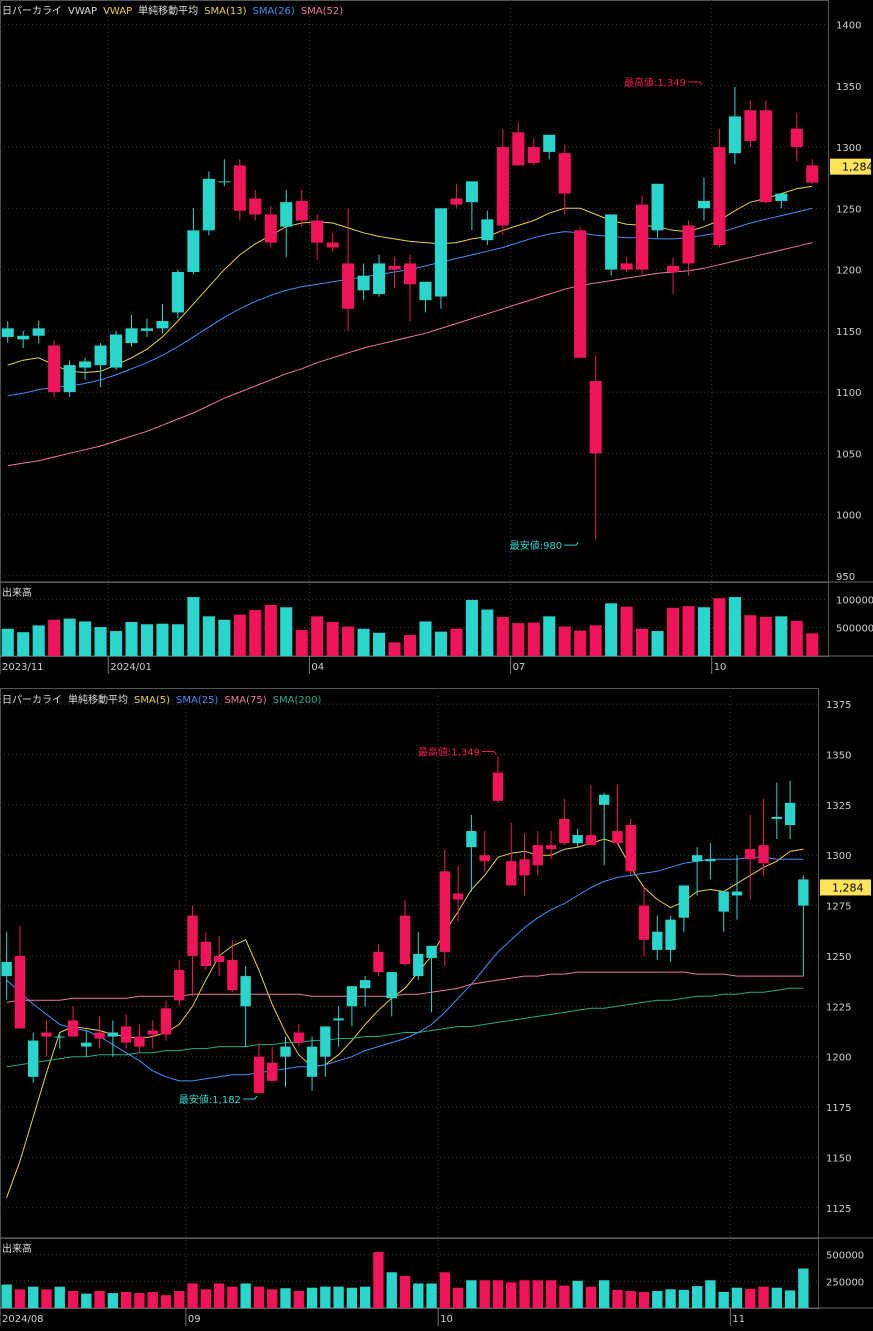 Image resolution: width=873 pixels, height=1331 pixels. What do you see at coordinates (194, 1319) in the screenshot?
I see `x-tick-label: 09` at bounding box center [194, 1319].